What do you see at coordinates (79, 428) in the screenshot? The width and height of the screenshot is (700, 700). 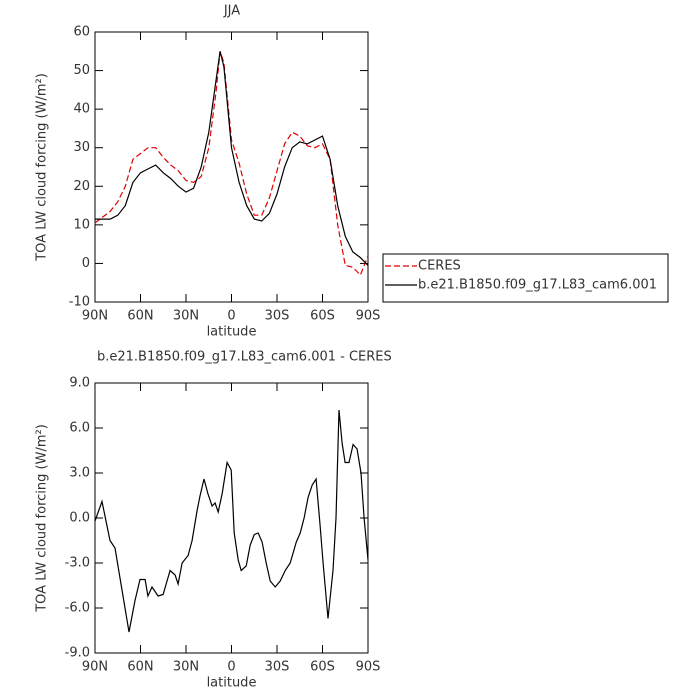 I see `y-tick-label: 6.0` at bounding box center [79, 428].